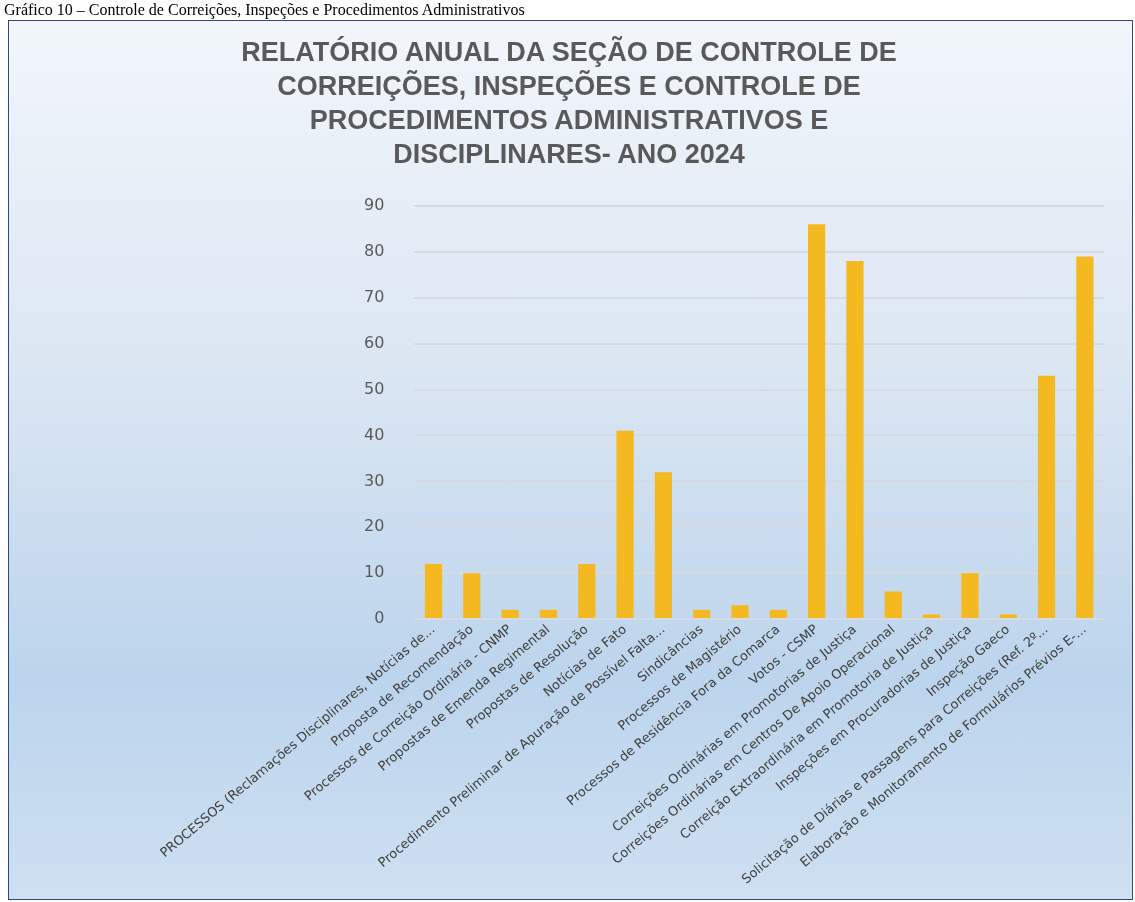  Describe the element at coordinates (374, 388) in the screenshot. I see `y-tick-label: 50` at that location.